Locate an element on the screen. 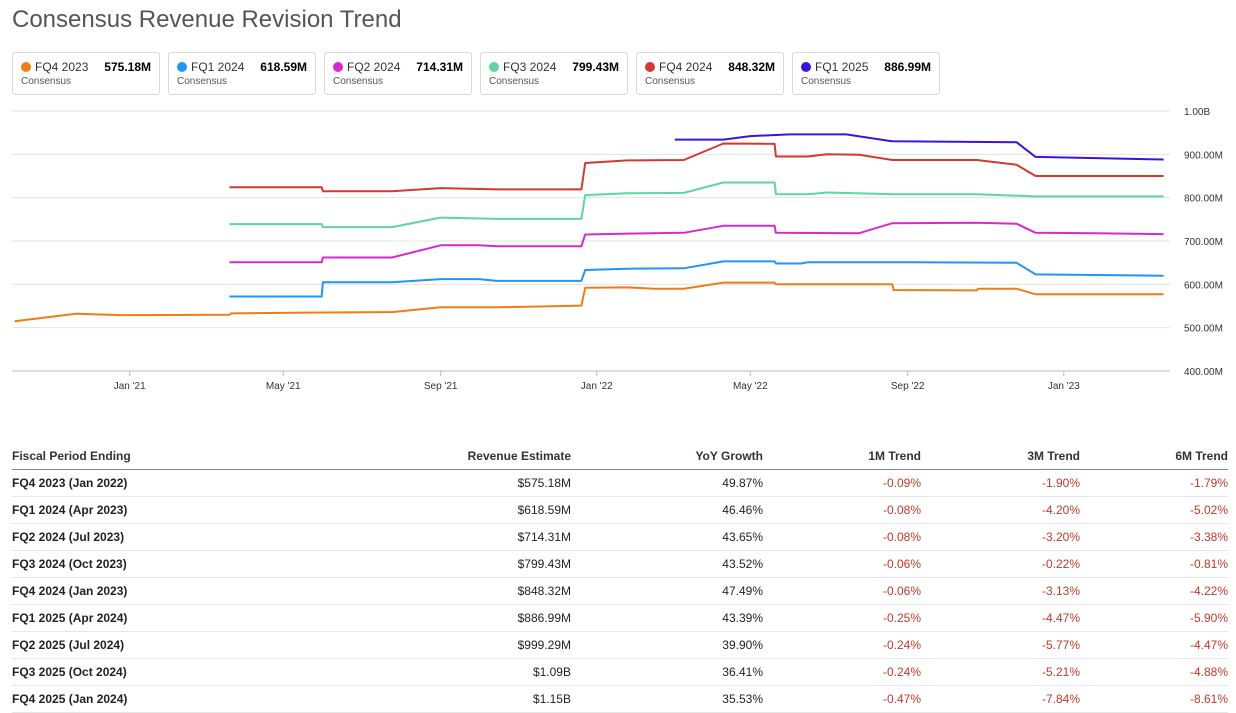 Image resolution: width=1236 pixels, height=713 pixels. series-line-fq2-2024 is located at coordinates (696, 242).